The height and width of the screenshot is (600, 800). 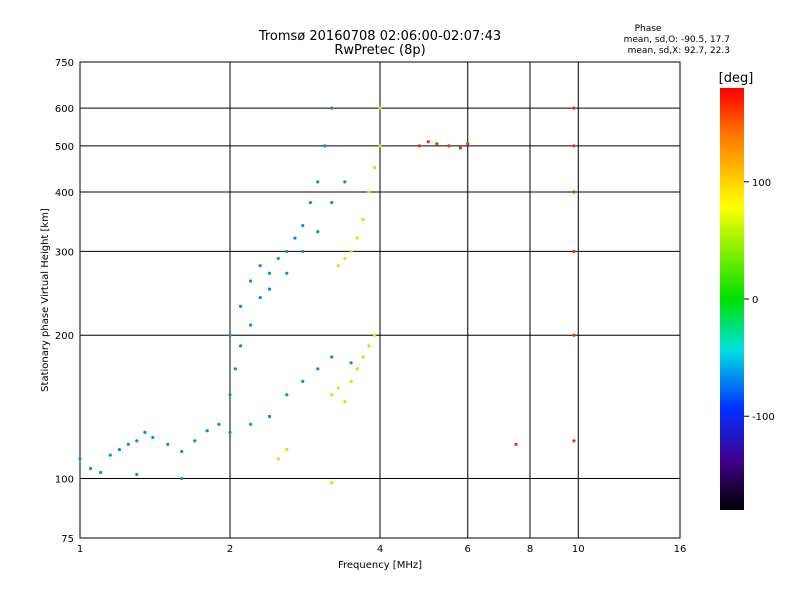 I want to click on colorbar, so click(x=732, y=299).